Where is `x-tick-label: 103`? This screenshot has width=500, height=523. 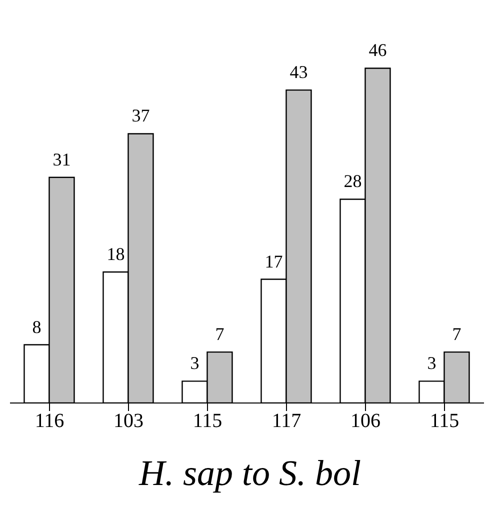
x-tick-label: 103 is located at coordinates (129, 421).